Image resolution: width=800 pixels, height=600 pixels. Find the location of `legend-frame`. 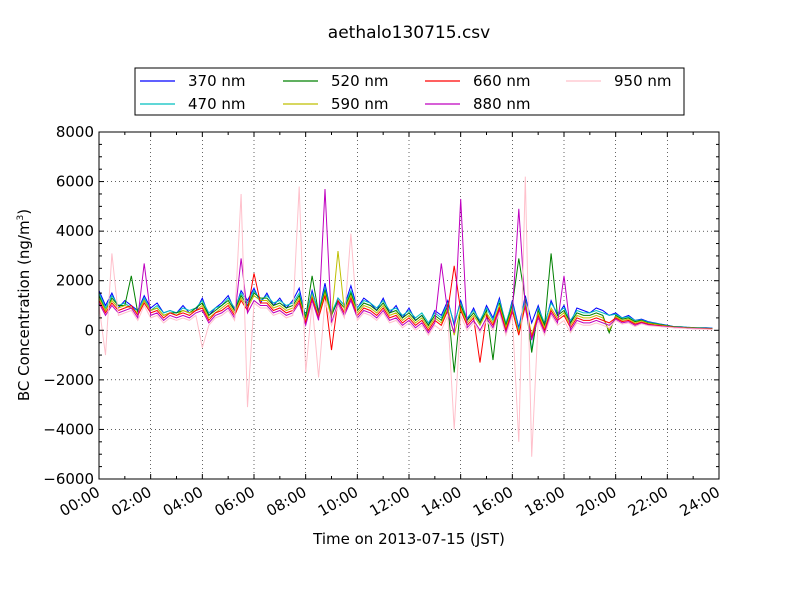

legend-frame is located at coordinates (409, 91).